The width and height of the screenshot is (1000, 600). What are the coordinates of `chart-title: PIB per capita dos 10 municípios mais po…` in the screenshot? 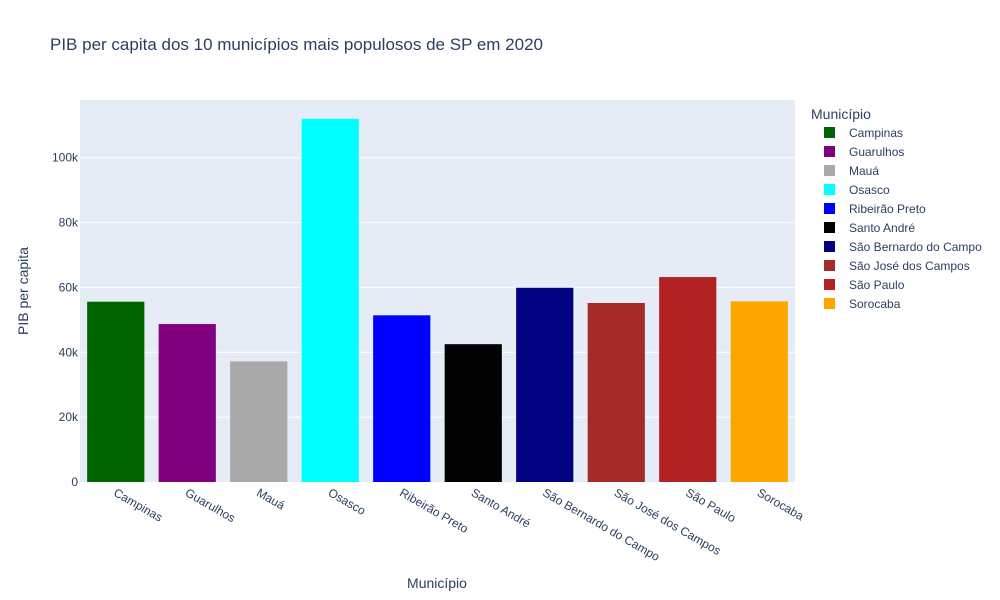 It's located at (296, 44).